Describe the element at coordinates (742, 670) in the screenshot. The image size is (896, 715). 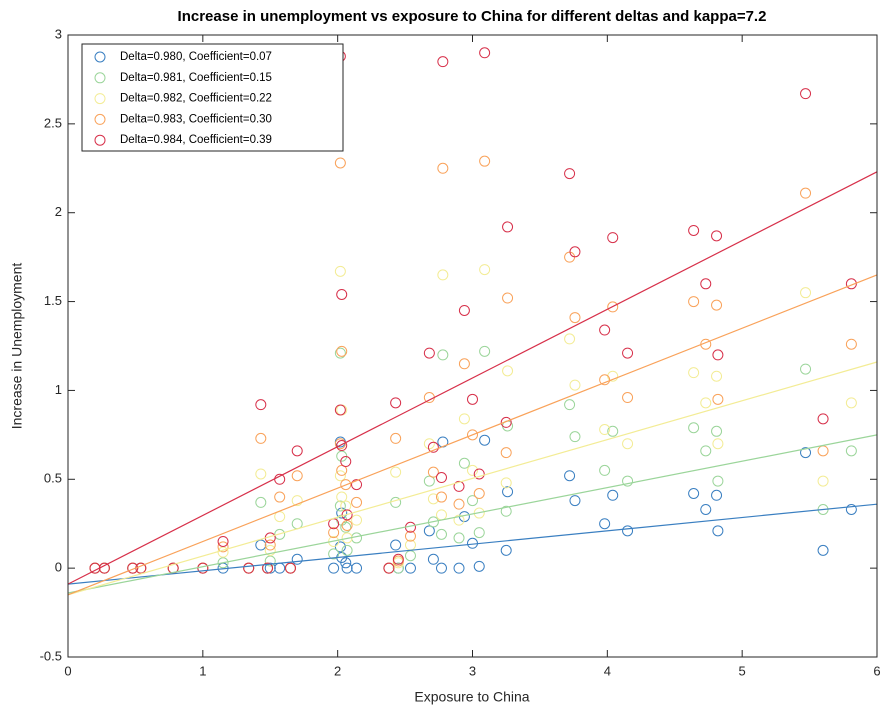
I see `x-tick-label: 5` at that location.